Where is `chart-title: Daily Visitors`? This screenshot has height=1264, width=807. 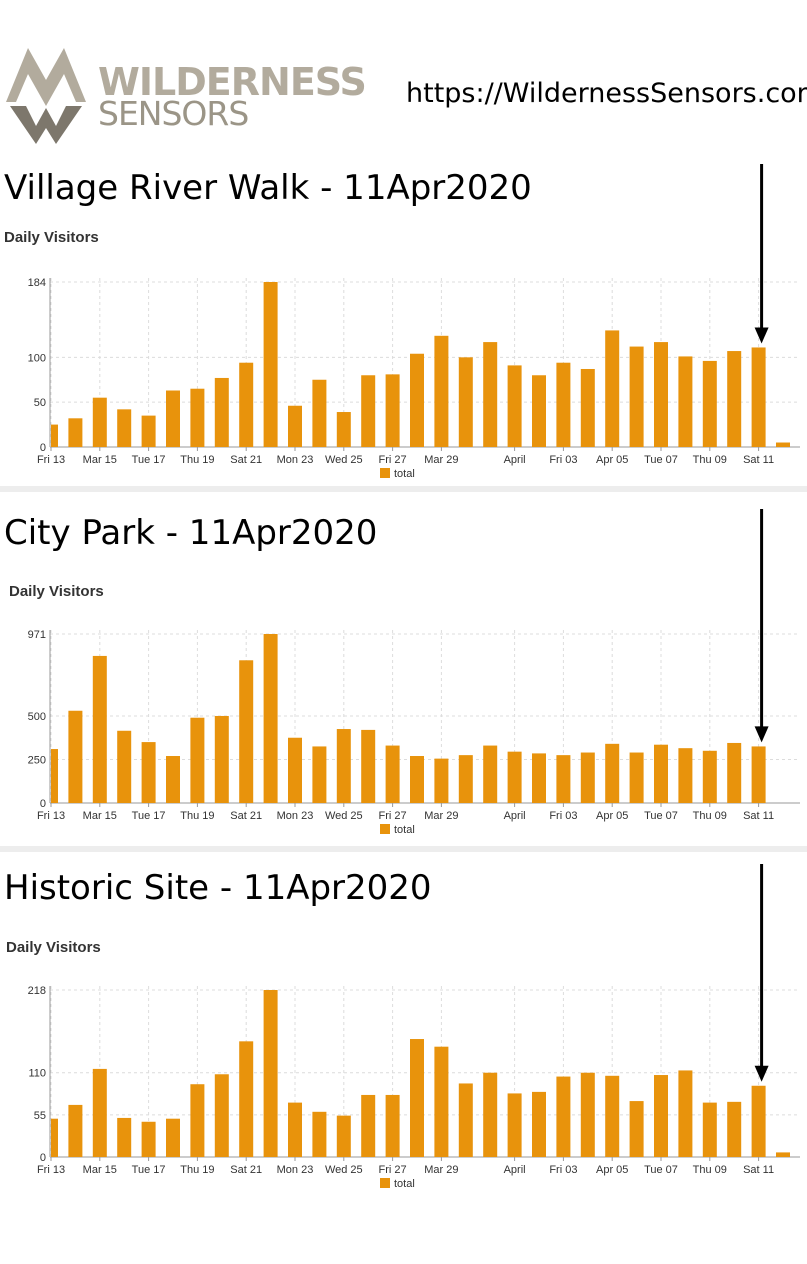
chart-title: Daily Visitors is located at coordinates (53, 947).